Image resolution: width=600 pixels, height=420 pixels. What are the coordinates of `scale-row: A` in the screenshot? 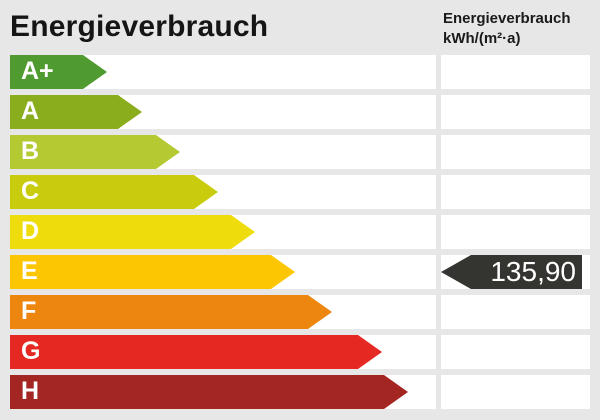 It's located at (300, 112).